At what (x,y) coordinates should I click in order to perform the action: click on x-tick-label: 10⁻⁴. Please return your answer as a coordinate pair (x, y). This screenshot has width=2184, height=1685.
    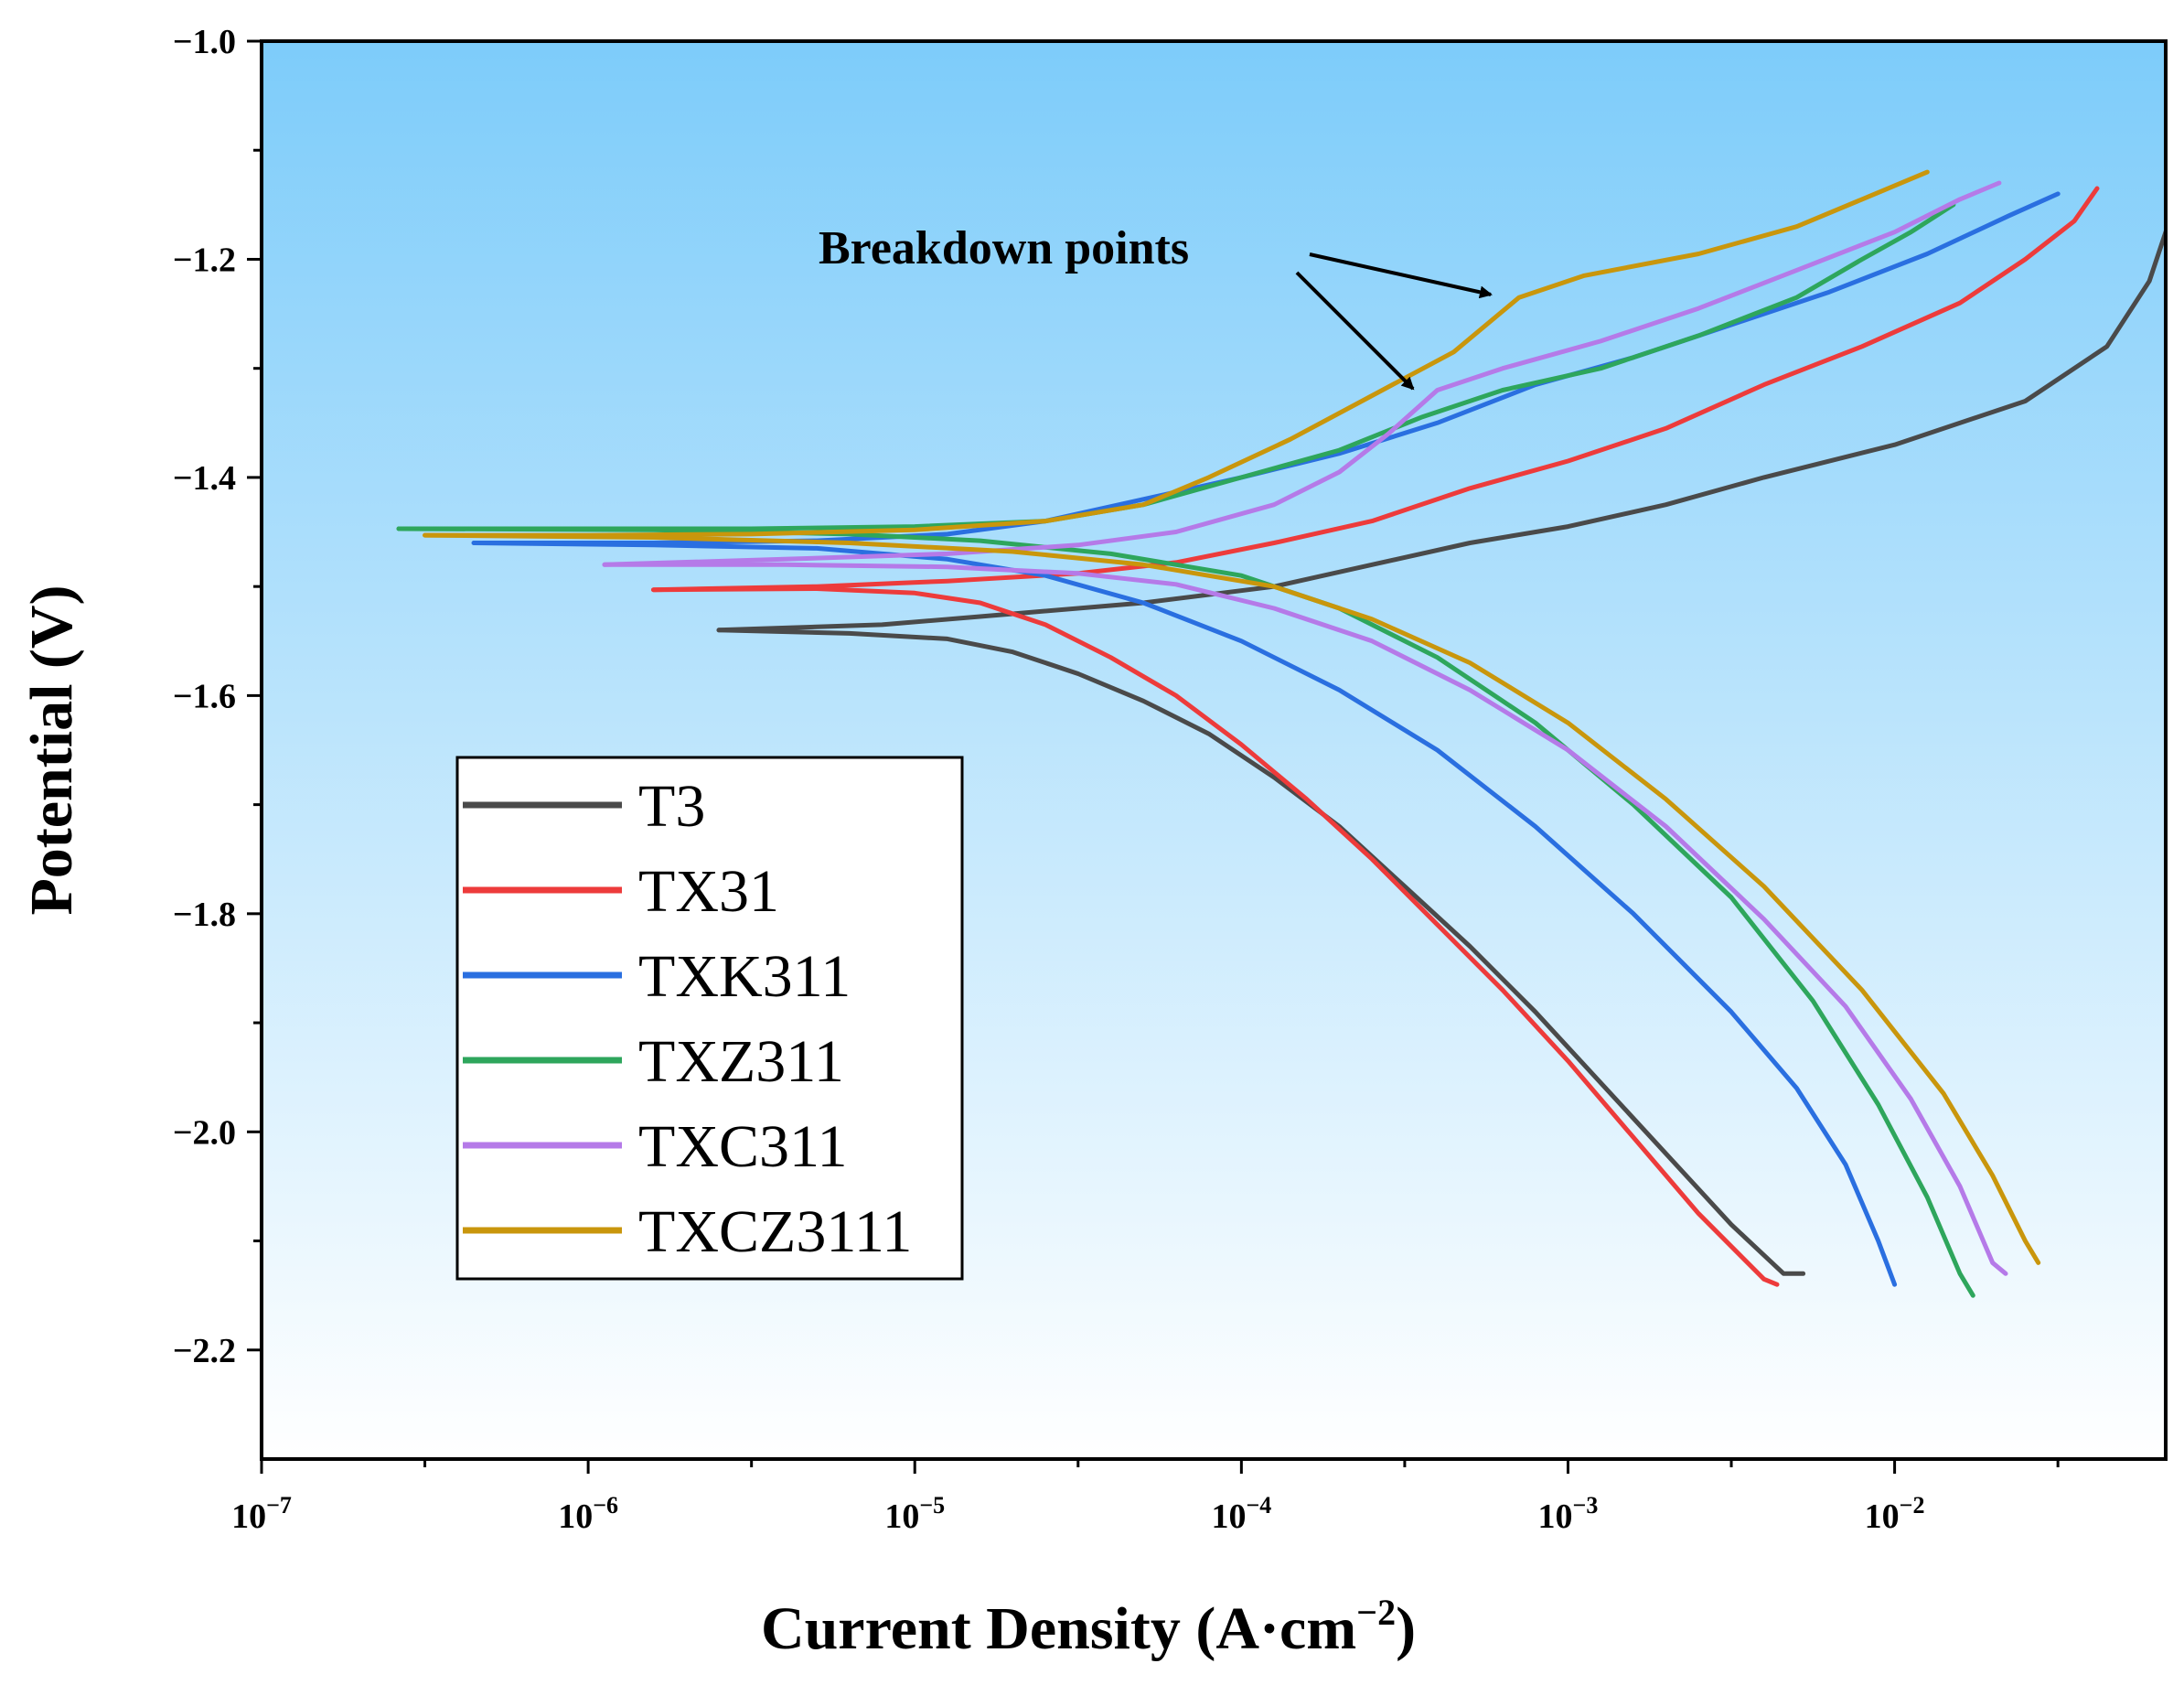
    Looking at the image, I should click on (1241, 1514).